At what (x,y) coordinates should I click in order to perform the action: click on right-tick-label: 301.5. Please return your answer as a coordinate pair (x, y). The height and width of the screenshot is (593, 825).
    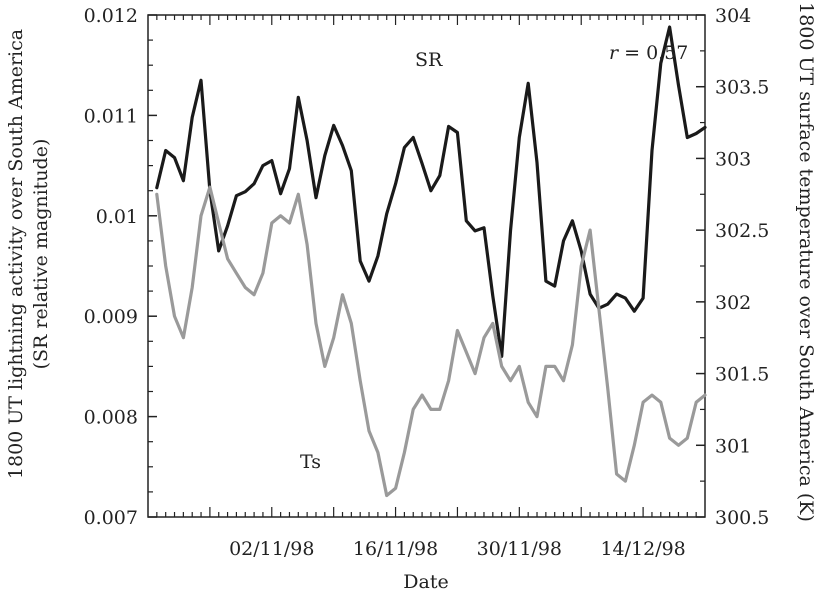
    Looking at the image, I should click on (742, 375).